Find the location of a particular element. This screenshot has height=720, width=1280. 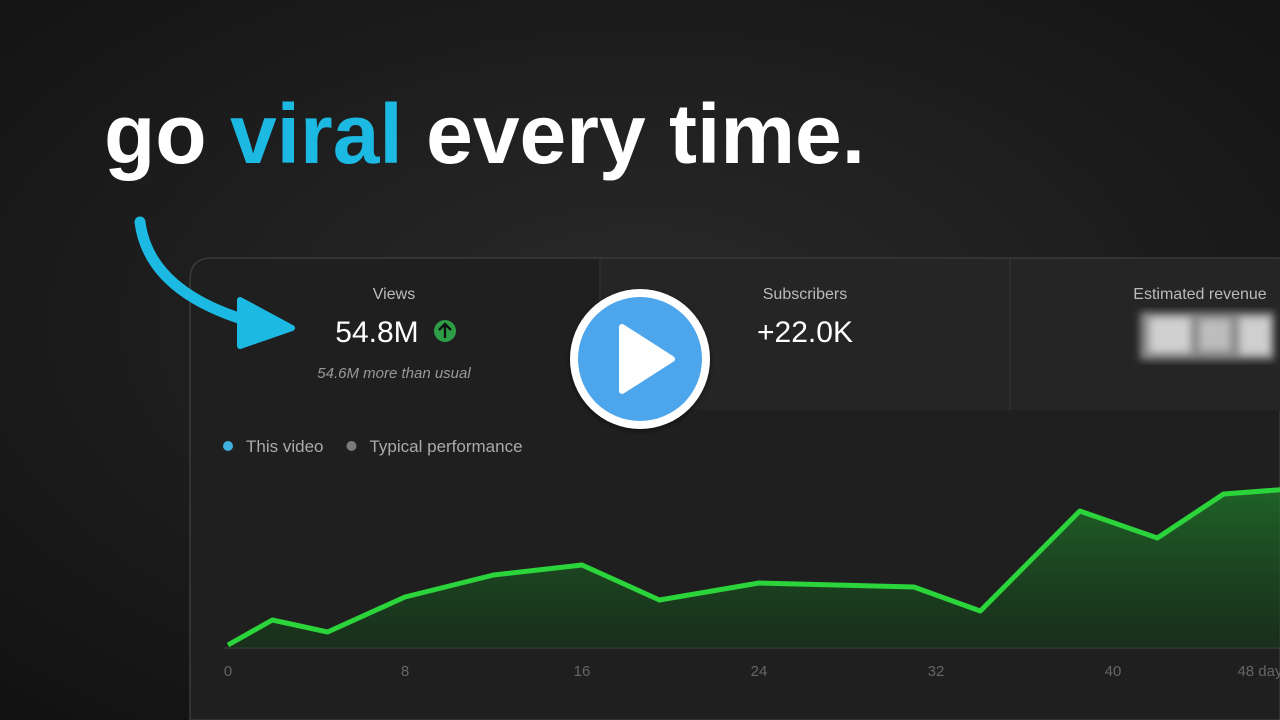

x-tick-label: 0 is located at coordinates (228, 671).